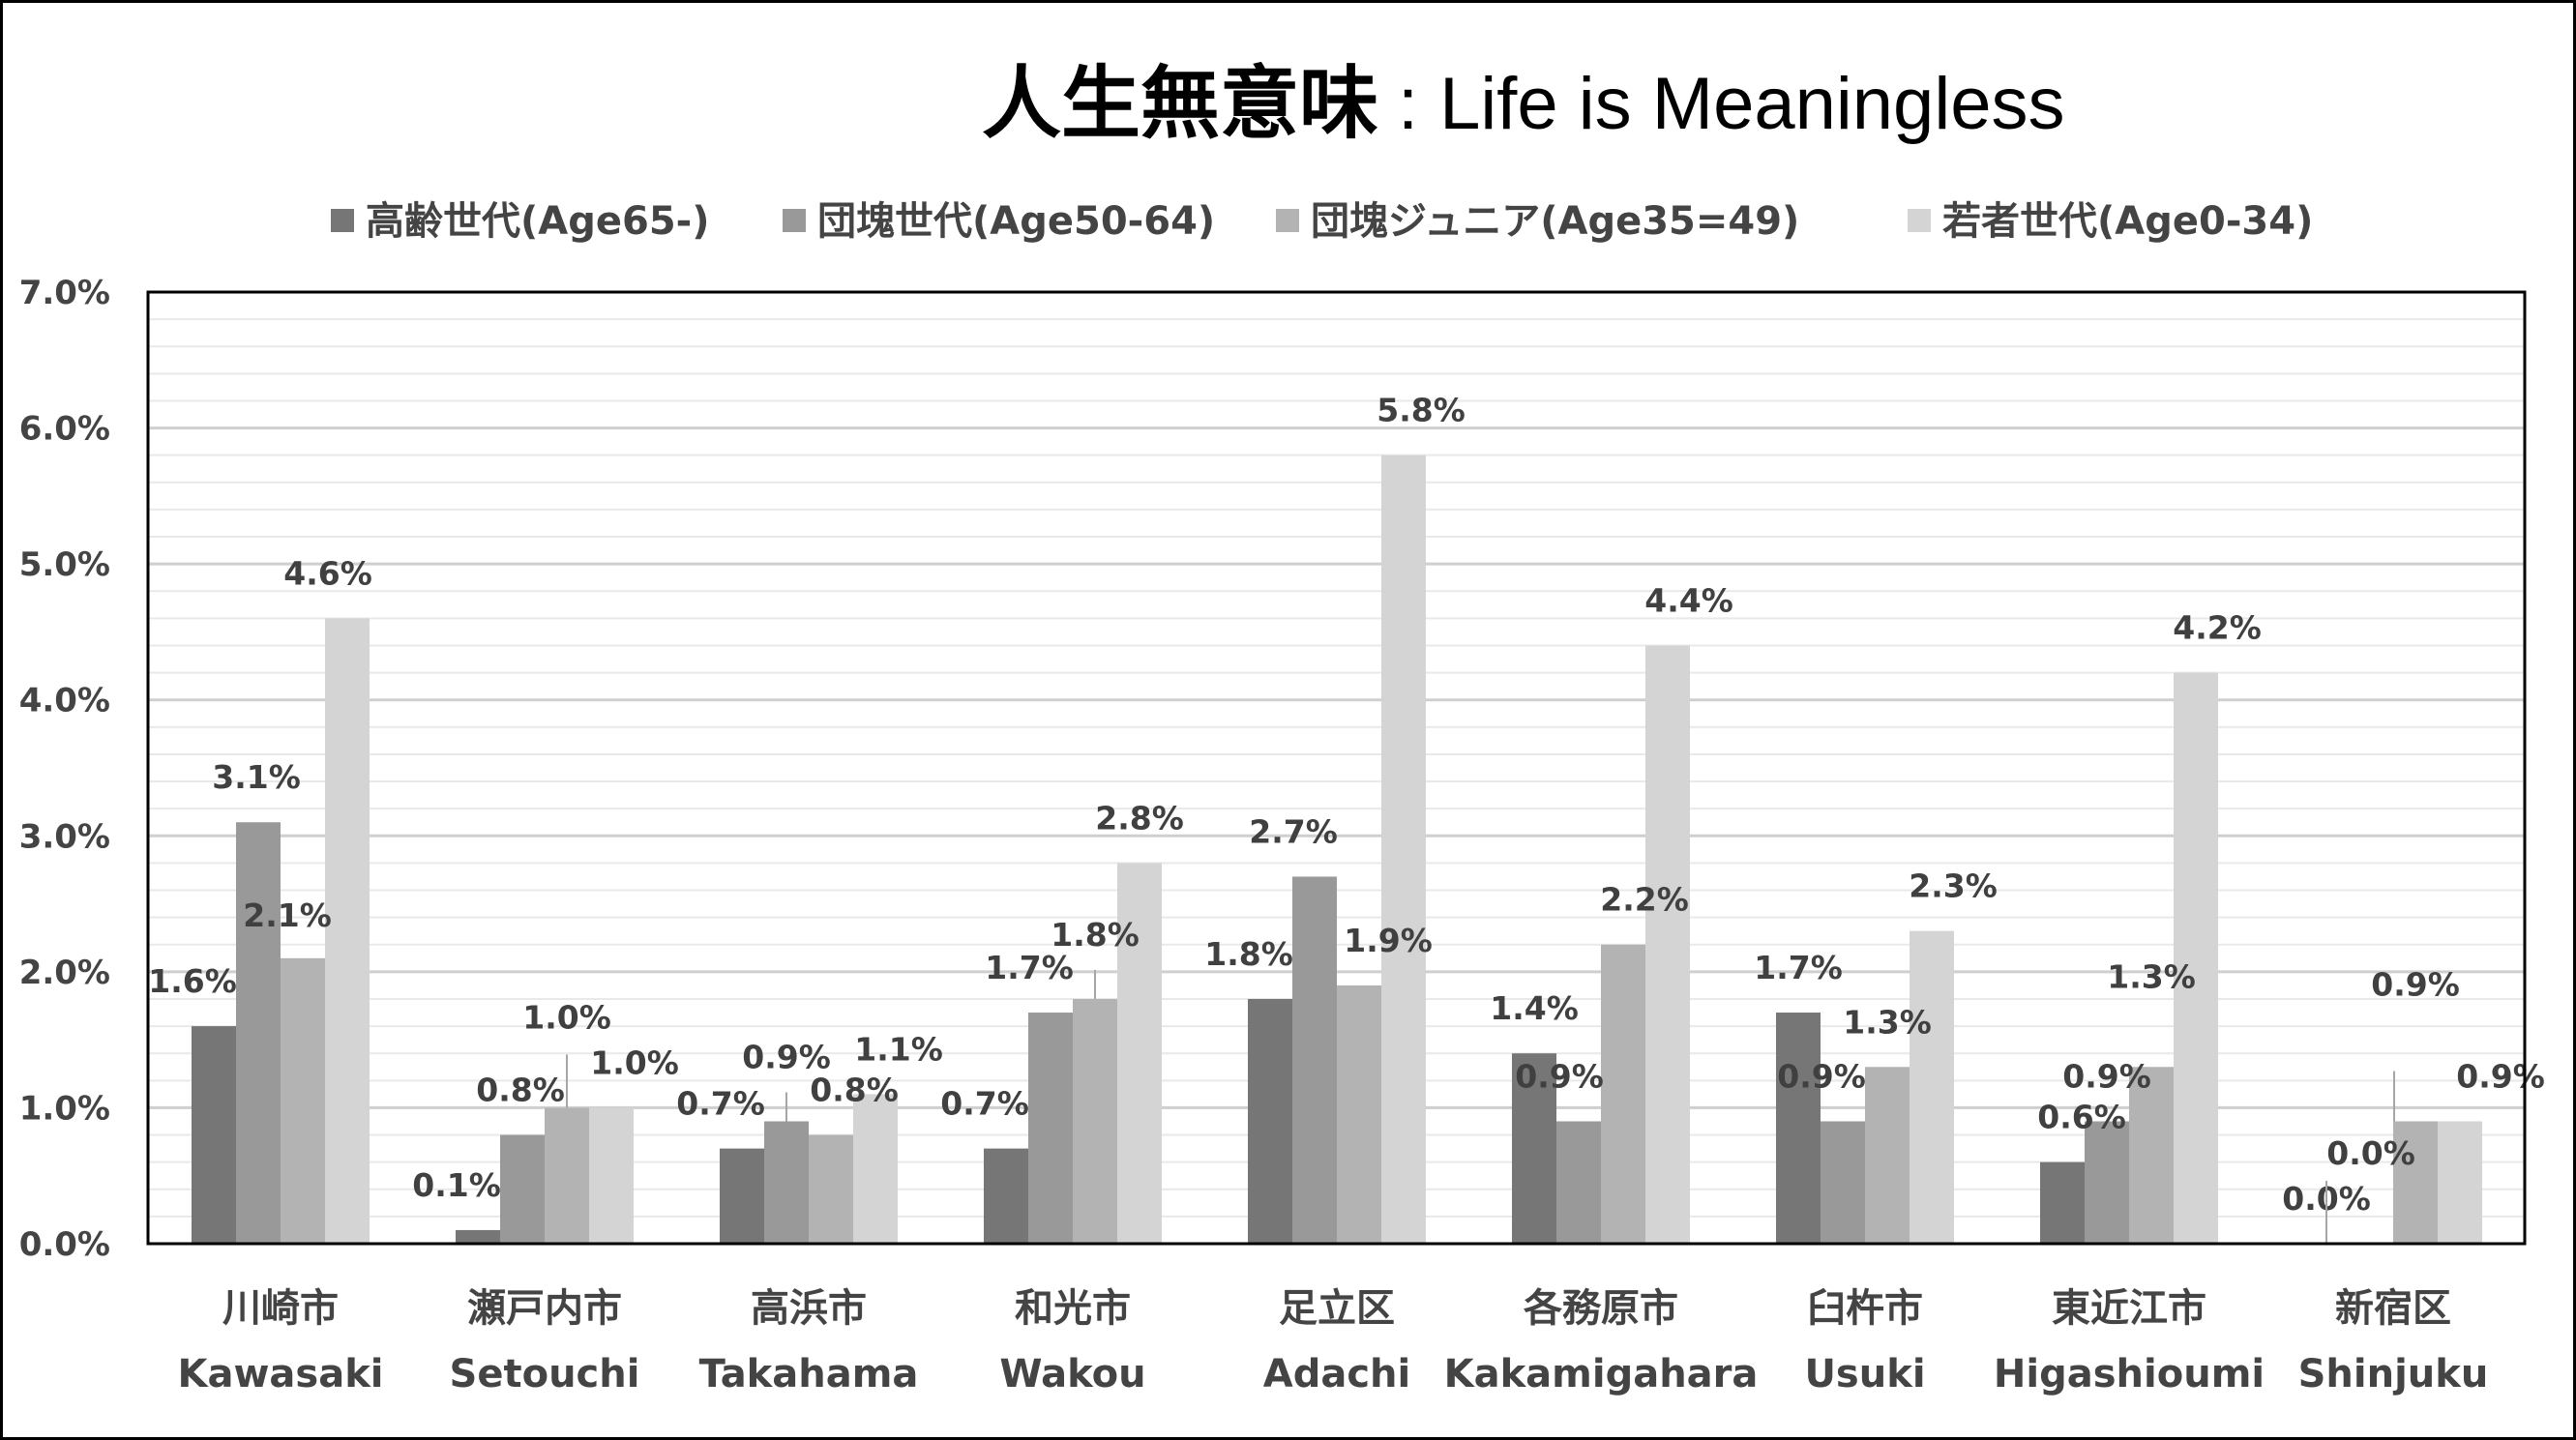  Describe the element at coordinates (2393, 1374) in the screenshot. I see `x-category-label-en: Shinjuku` at that location.